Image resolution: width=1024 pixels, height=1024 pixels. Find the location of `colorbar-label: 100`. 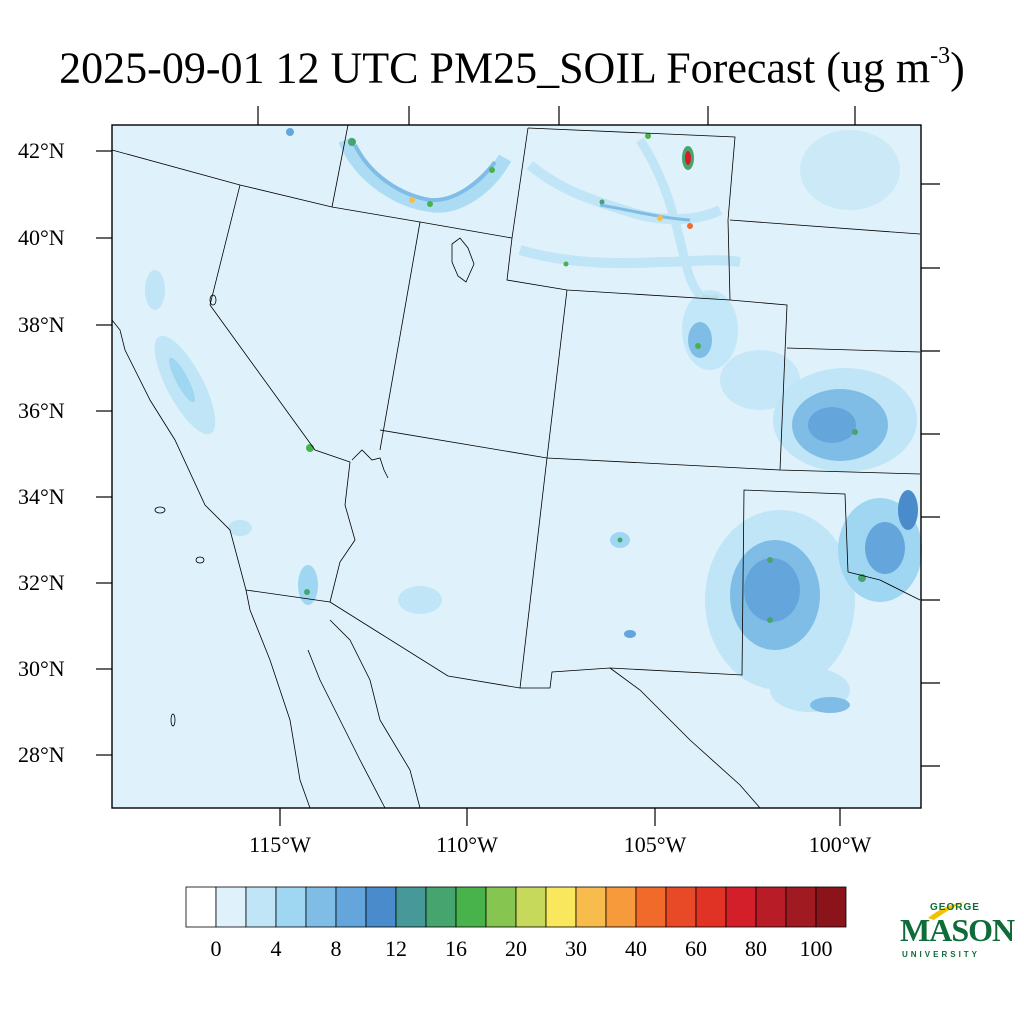

colorbar-label: 100 is located at coordinates (816, 948).